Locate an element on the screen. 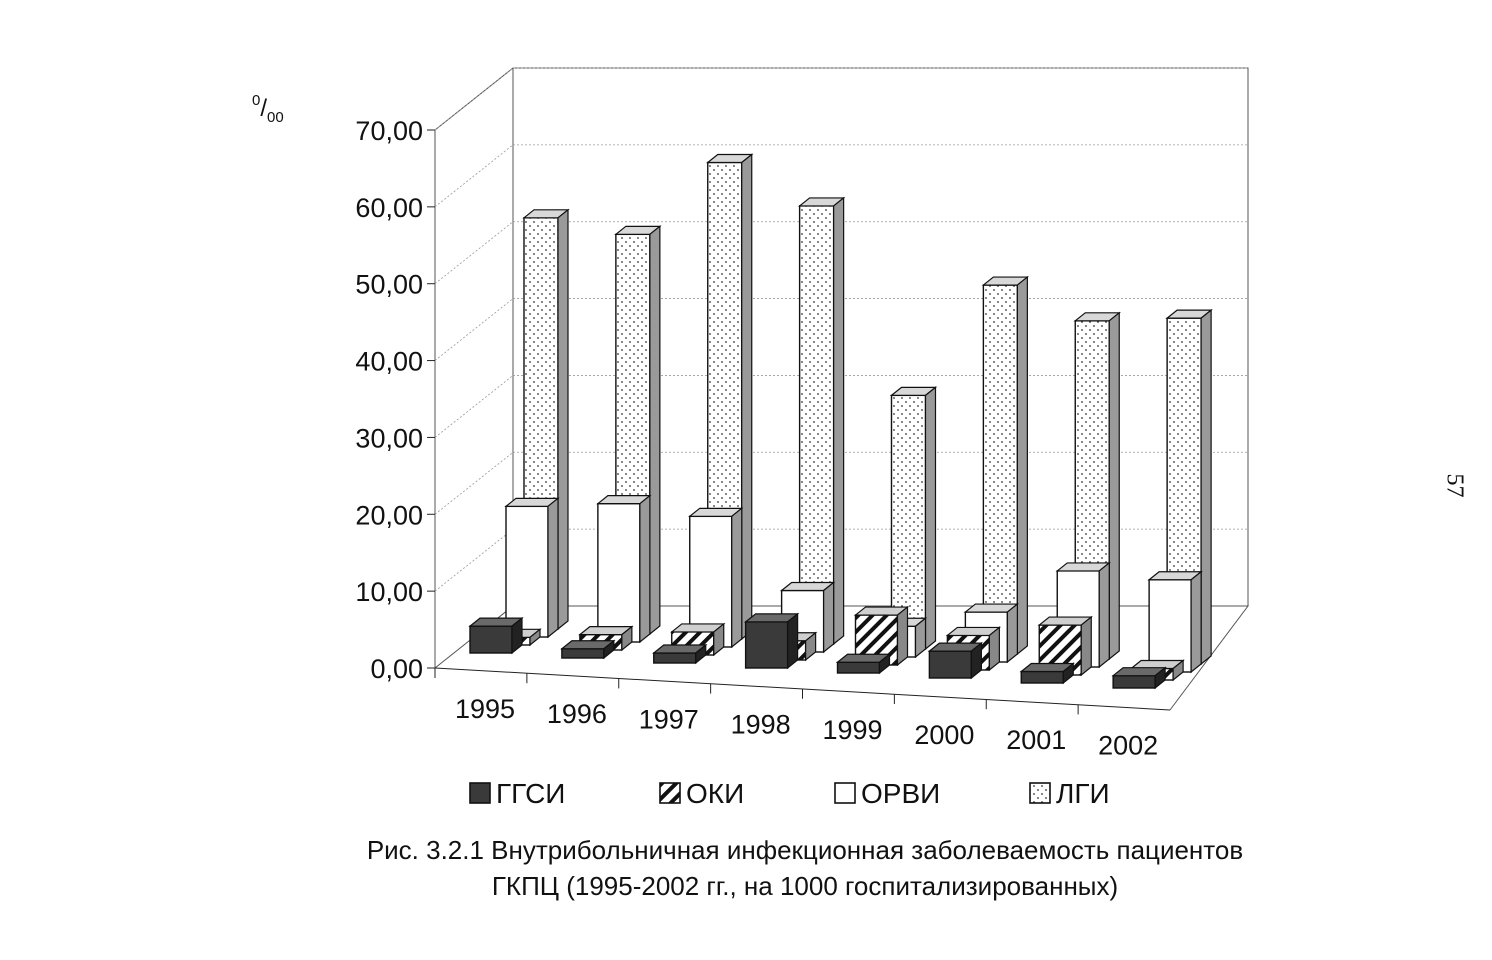  y-unit-label: 0/00 is located at coordinates (268, 109).